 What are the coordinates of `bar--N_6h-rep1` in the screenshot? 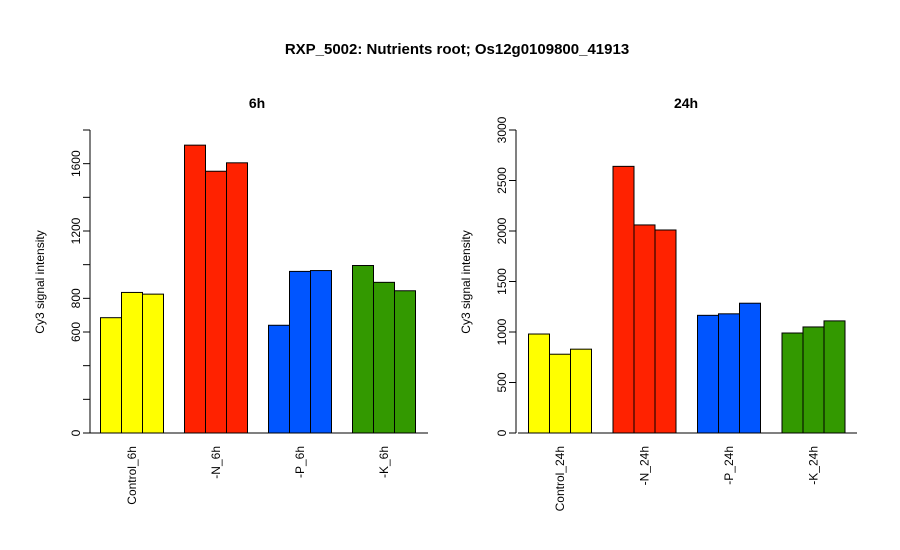 It's located at (195, 289).